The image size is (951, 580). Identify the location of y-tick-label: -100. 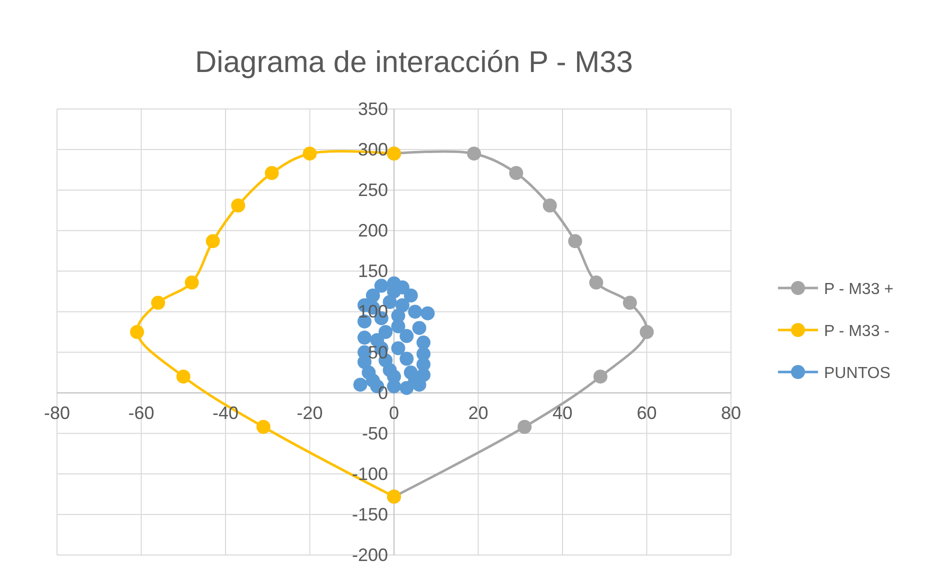
(370, 474).